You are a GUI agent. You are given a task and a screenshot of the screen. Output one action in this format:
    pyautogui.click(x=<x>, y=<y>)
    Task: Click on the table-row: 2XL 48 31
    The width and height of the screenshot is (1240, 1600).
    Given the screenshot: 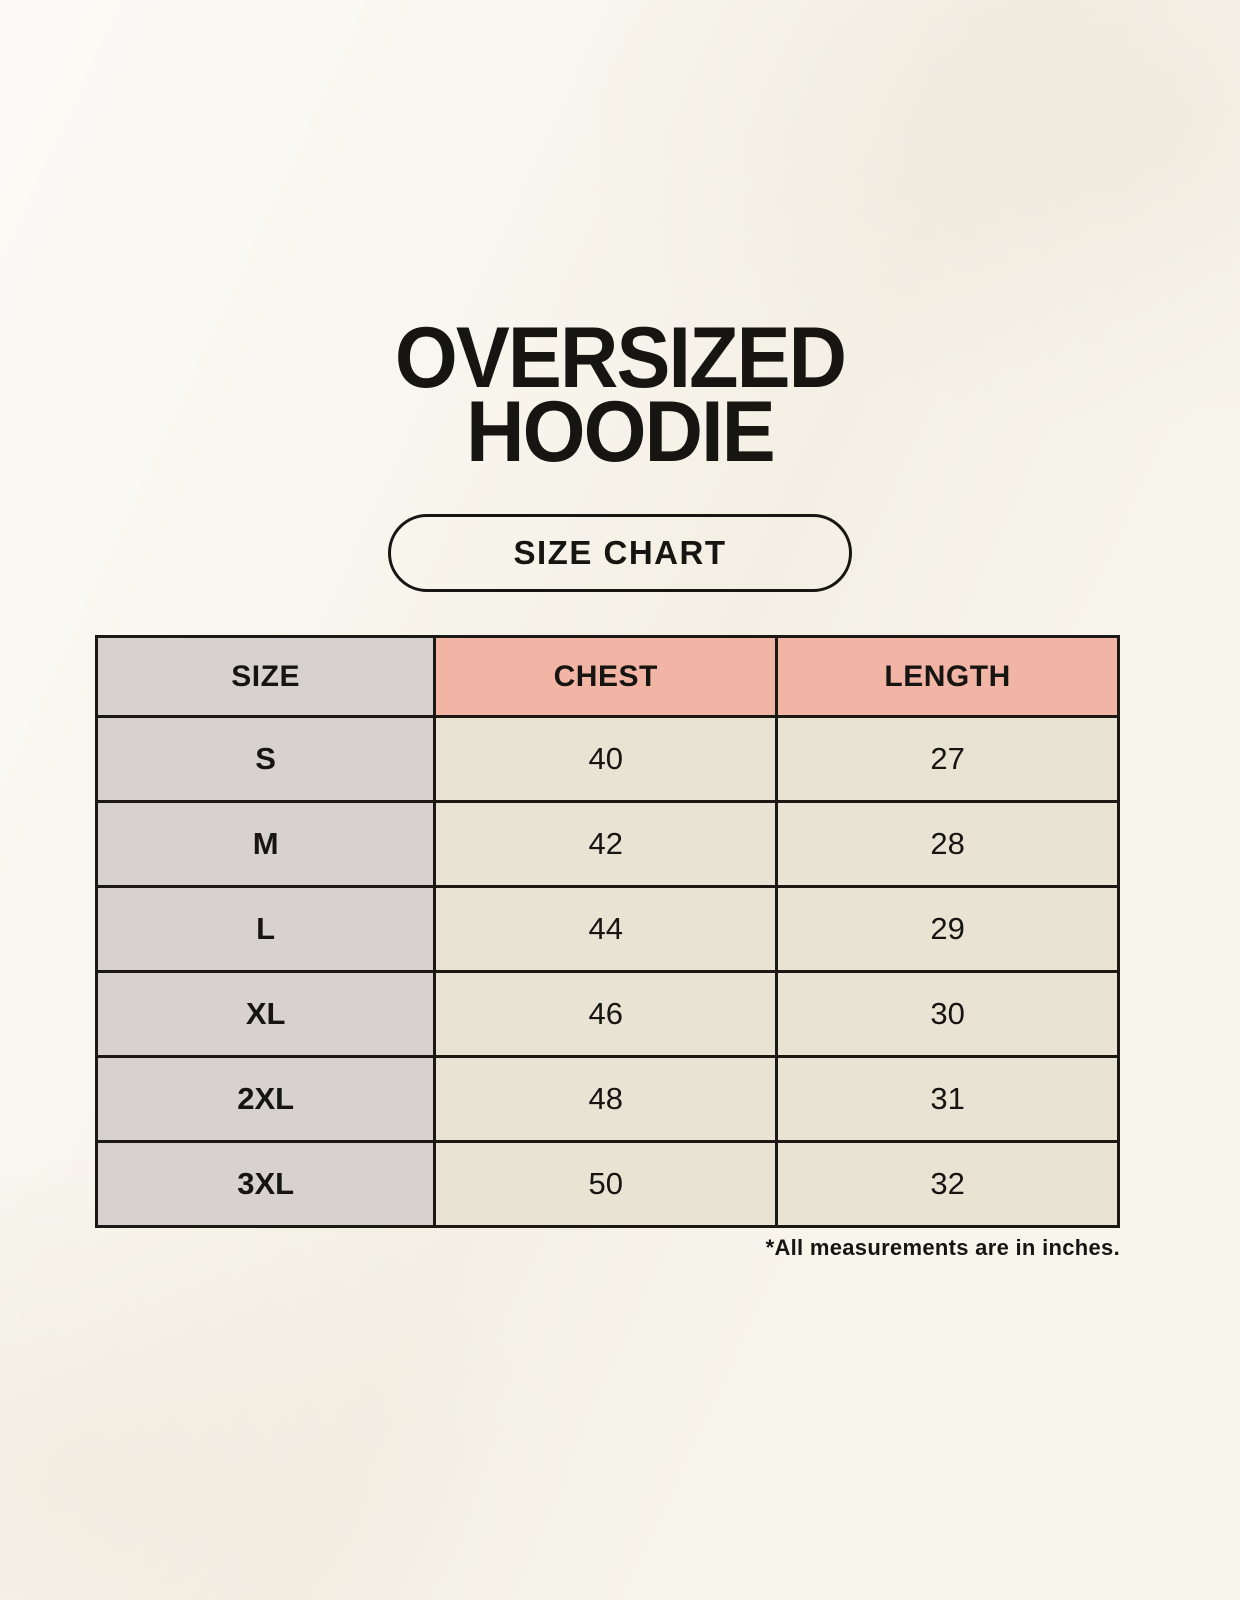 What is the action you would take?
    pyautogui.click(x=607, y=1099)
    